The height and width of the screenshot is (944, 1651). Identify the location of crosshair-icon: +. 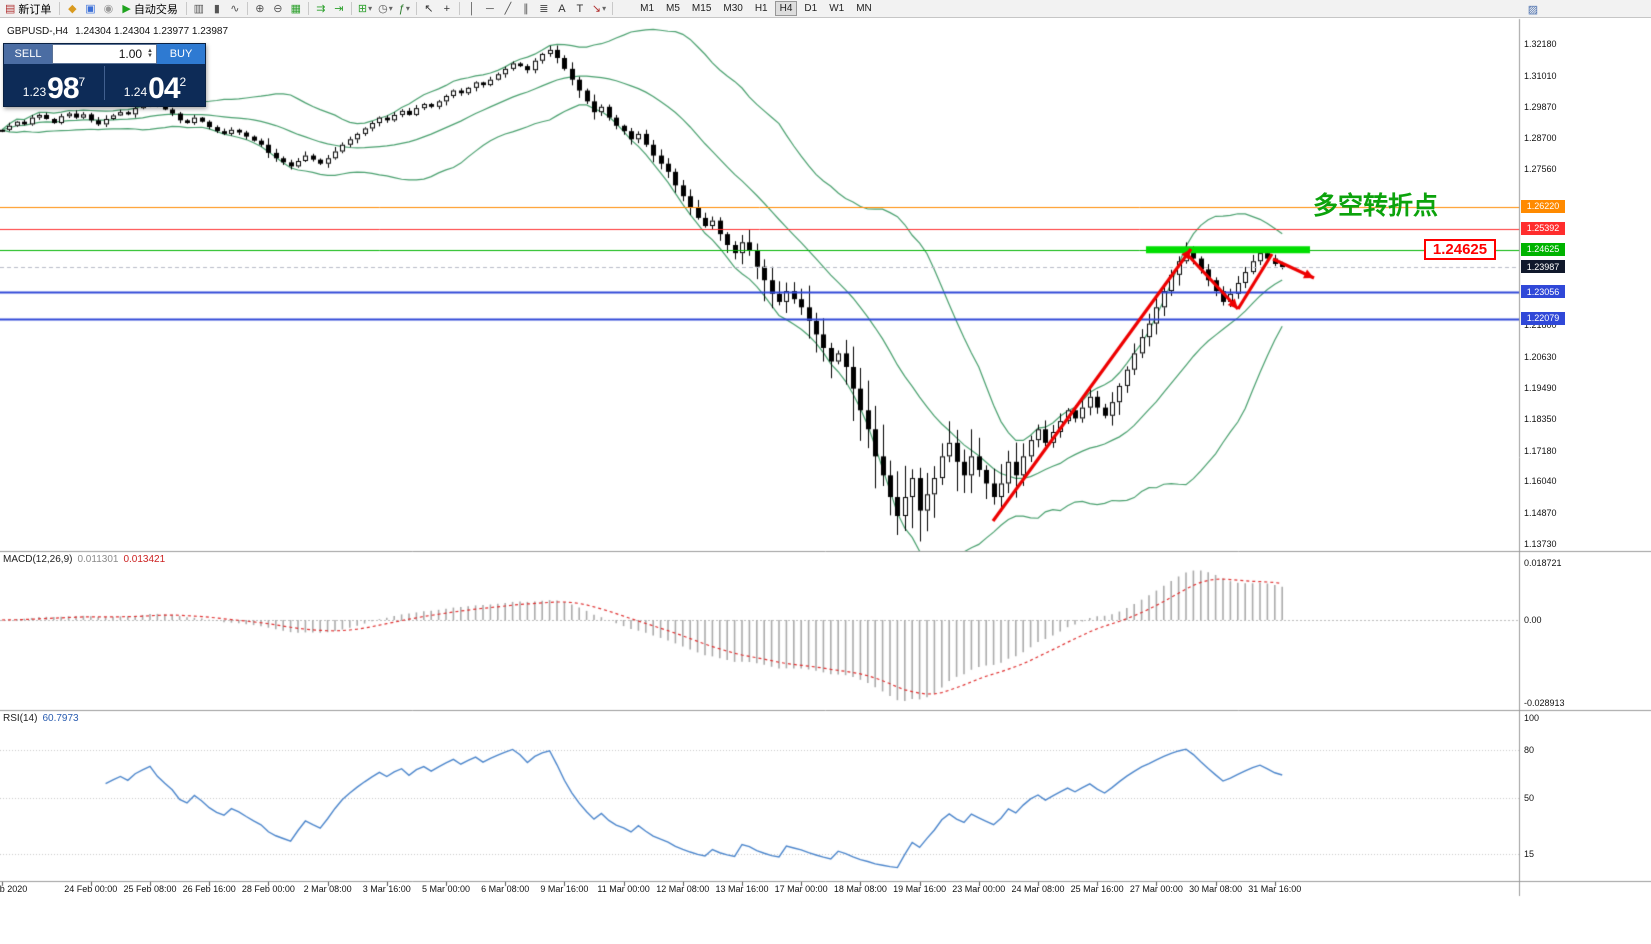
(447, 9).